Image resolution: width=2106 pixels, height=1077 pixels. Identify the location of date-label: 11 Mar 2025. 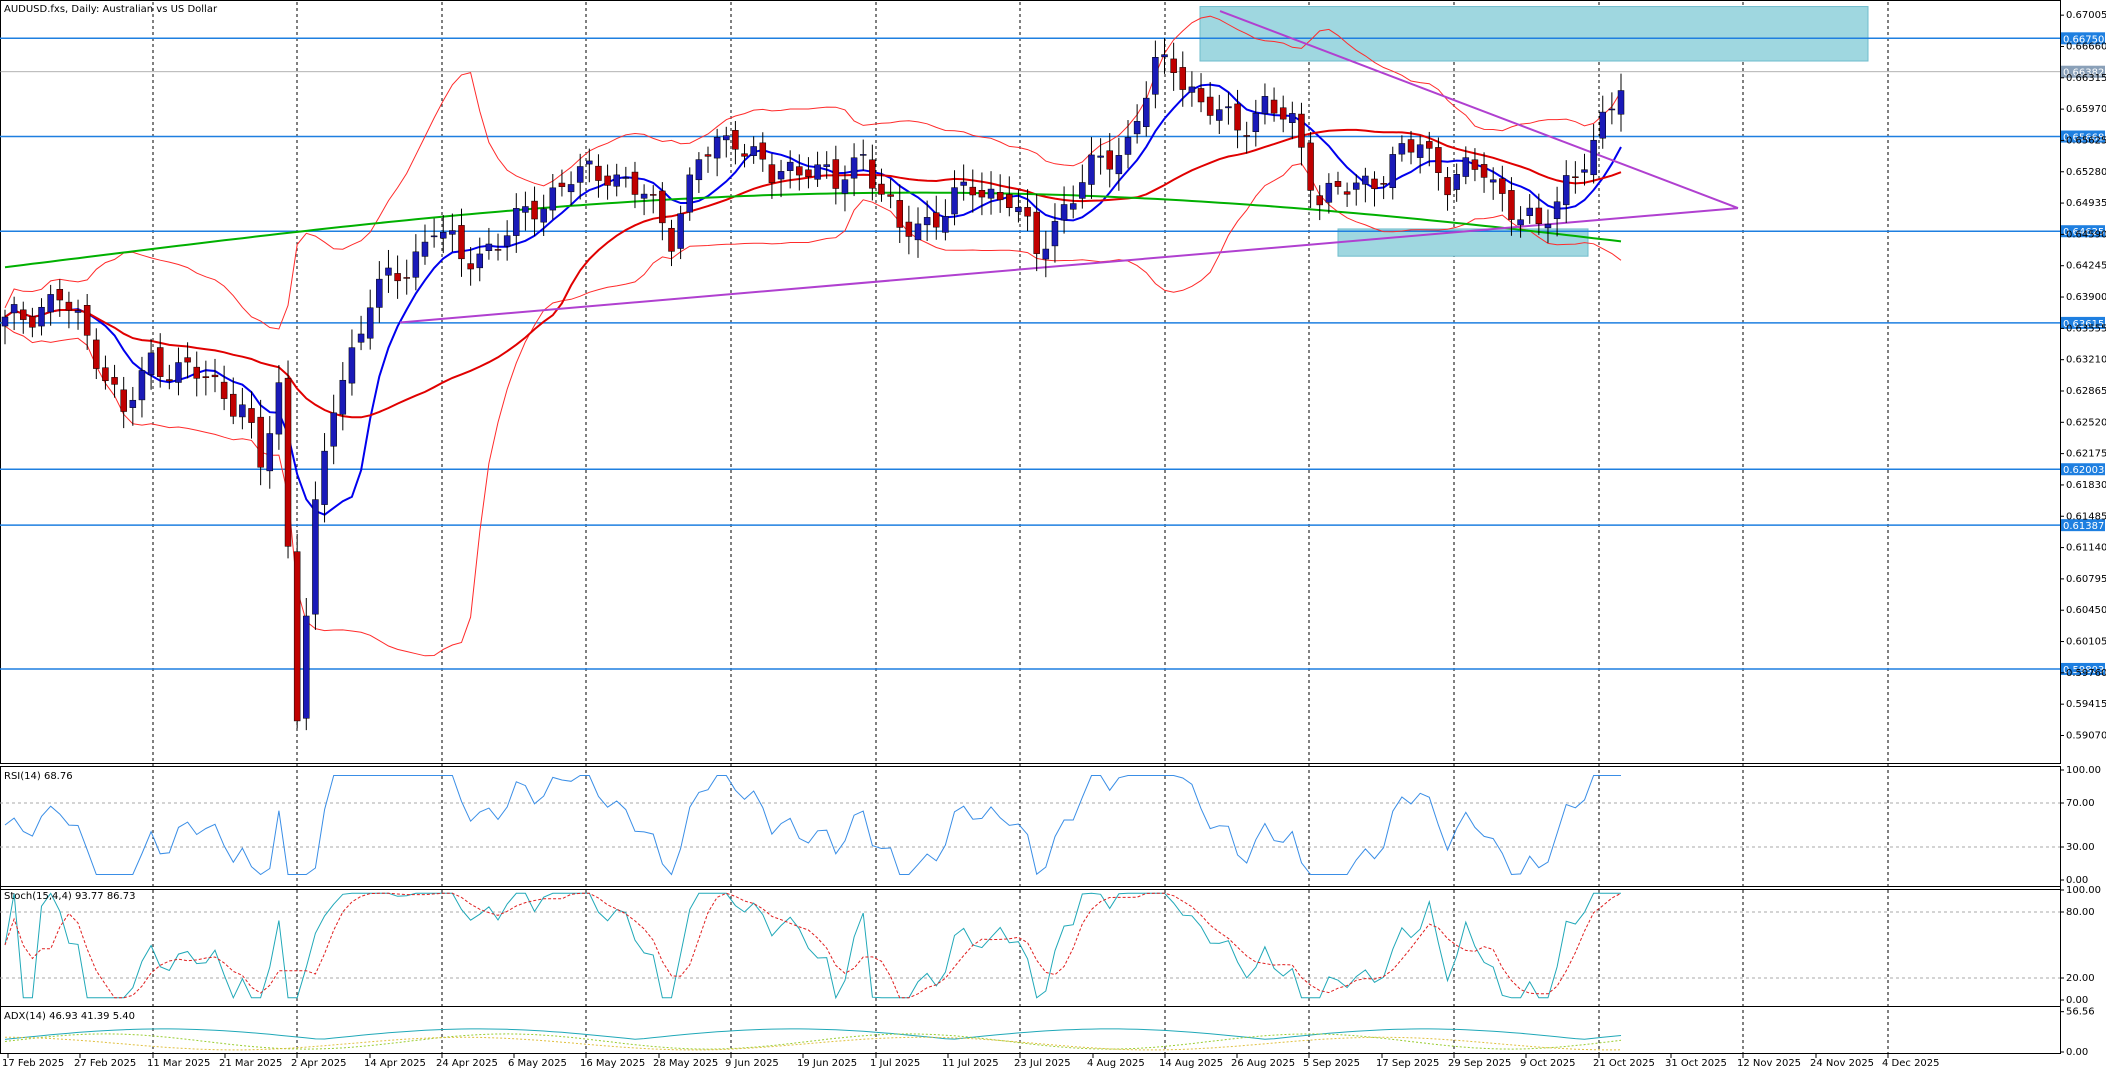
(178, 1063).